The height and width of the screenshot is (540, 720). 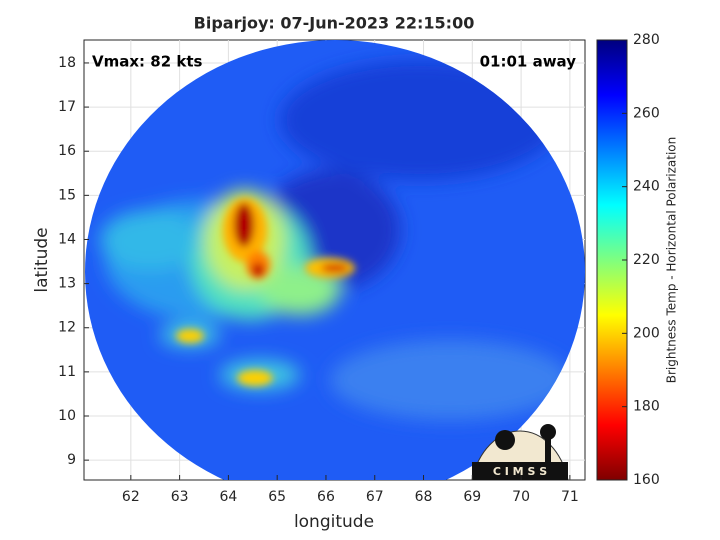 I want to click on y-tick-label: 13, so click(x=67, y=284).